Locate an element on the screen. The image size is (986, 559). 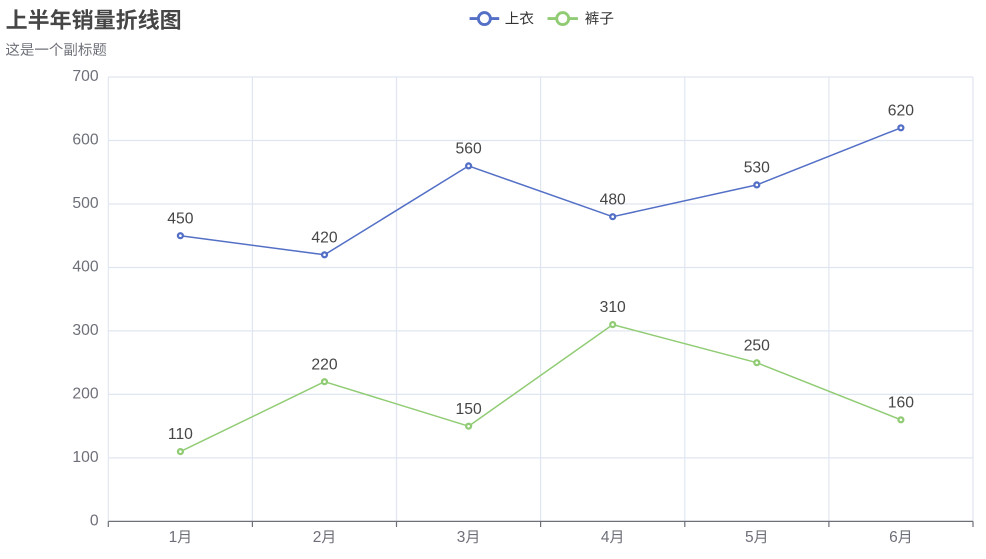
svg-text: 4 is located at coordinates (605, 537).